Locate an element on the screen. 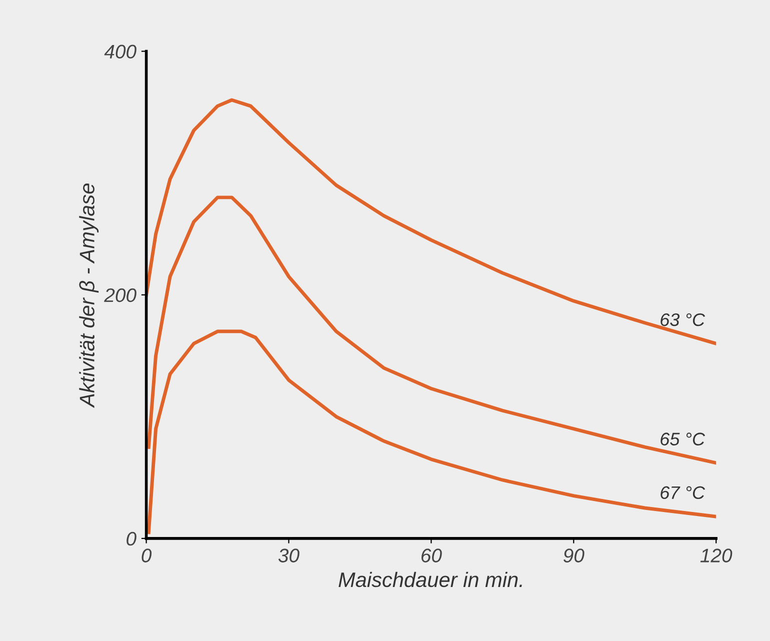 The height and width of the screenshot is (641, 770). x-tick-label: 30 is located at coordinates (289, 555).